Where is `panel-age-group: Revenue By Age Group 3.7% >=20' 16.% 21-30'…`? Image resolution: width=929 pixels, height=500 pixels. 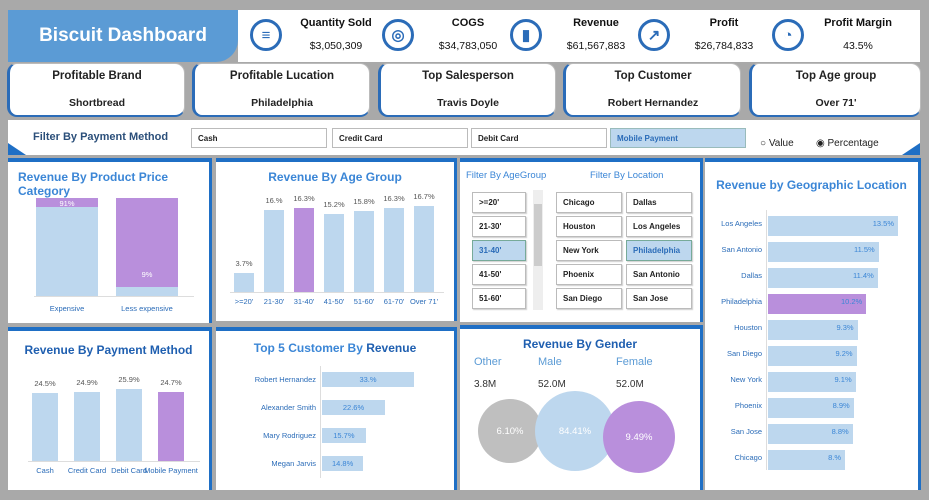 panel-age-group: Revenue By Age Group 3.7% >=20' 16.% 21-30'… is located at coordinates (336, 239).